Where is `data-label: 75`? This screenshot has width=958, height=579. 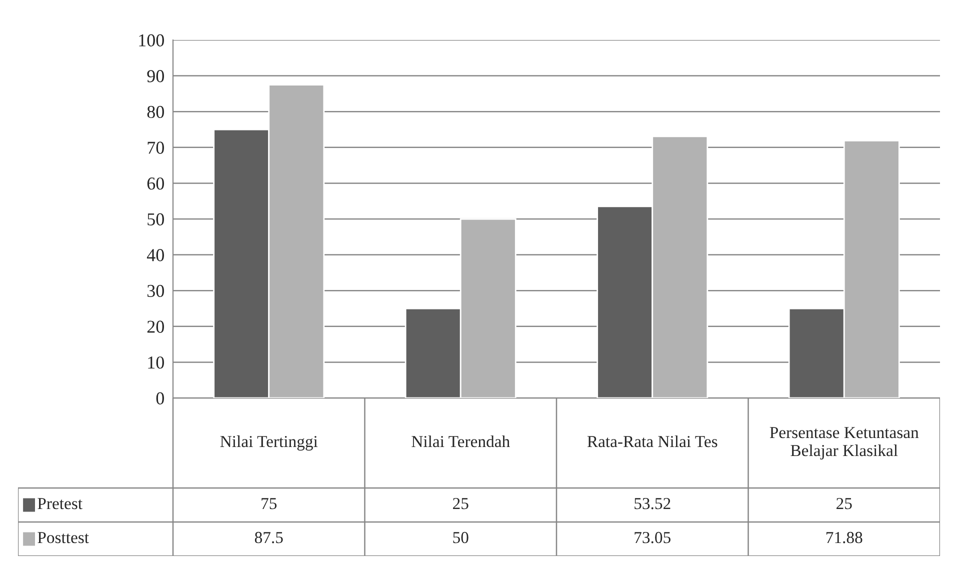 data-label: 75 is located at coordinates (269, 504).